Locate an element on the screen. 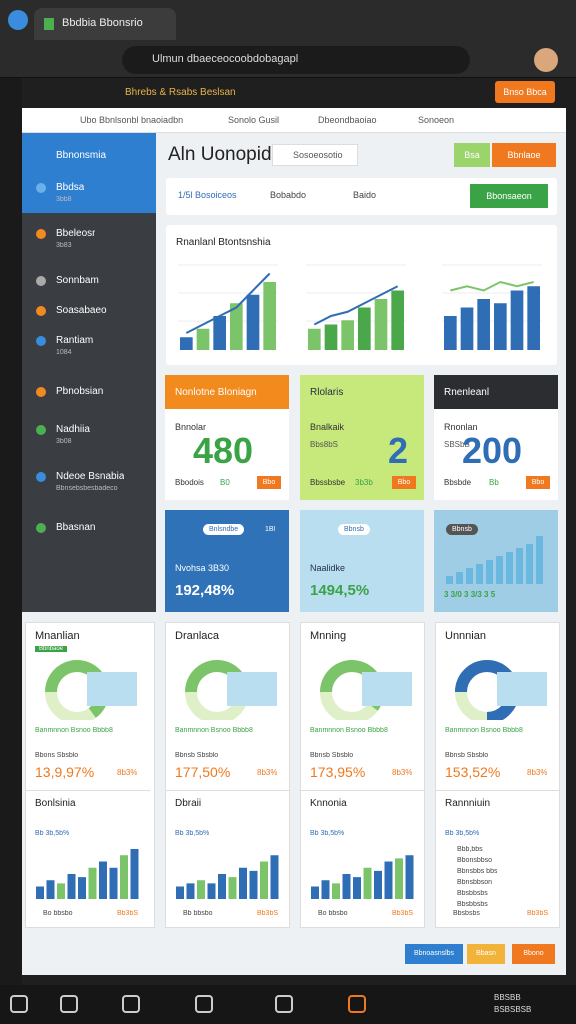  stat-foot-value: B0 is located at coordinates (225, 482).